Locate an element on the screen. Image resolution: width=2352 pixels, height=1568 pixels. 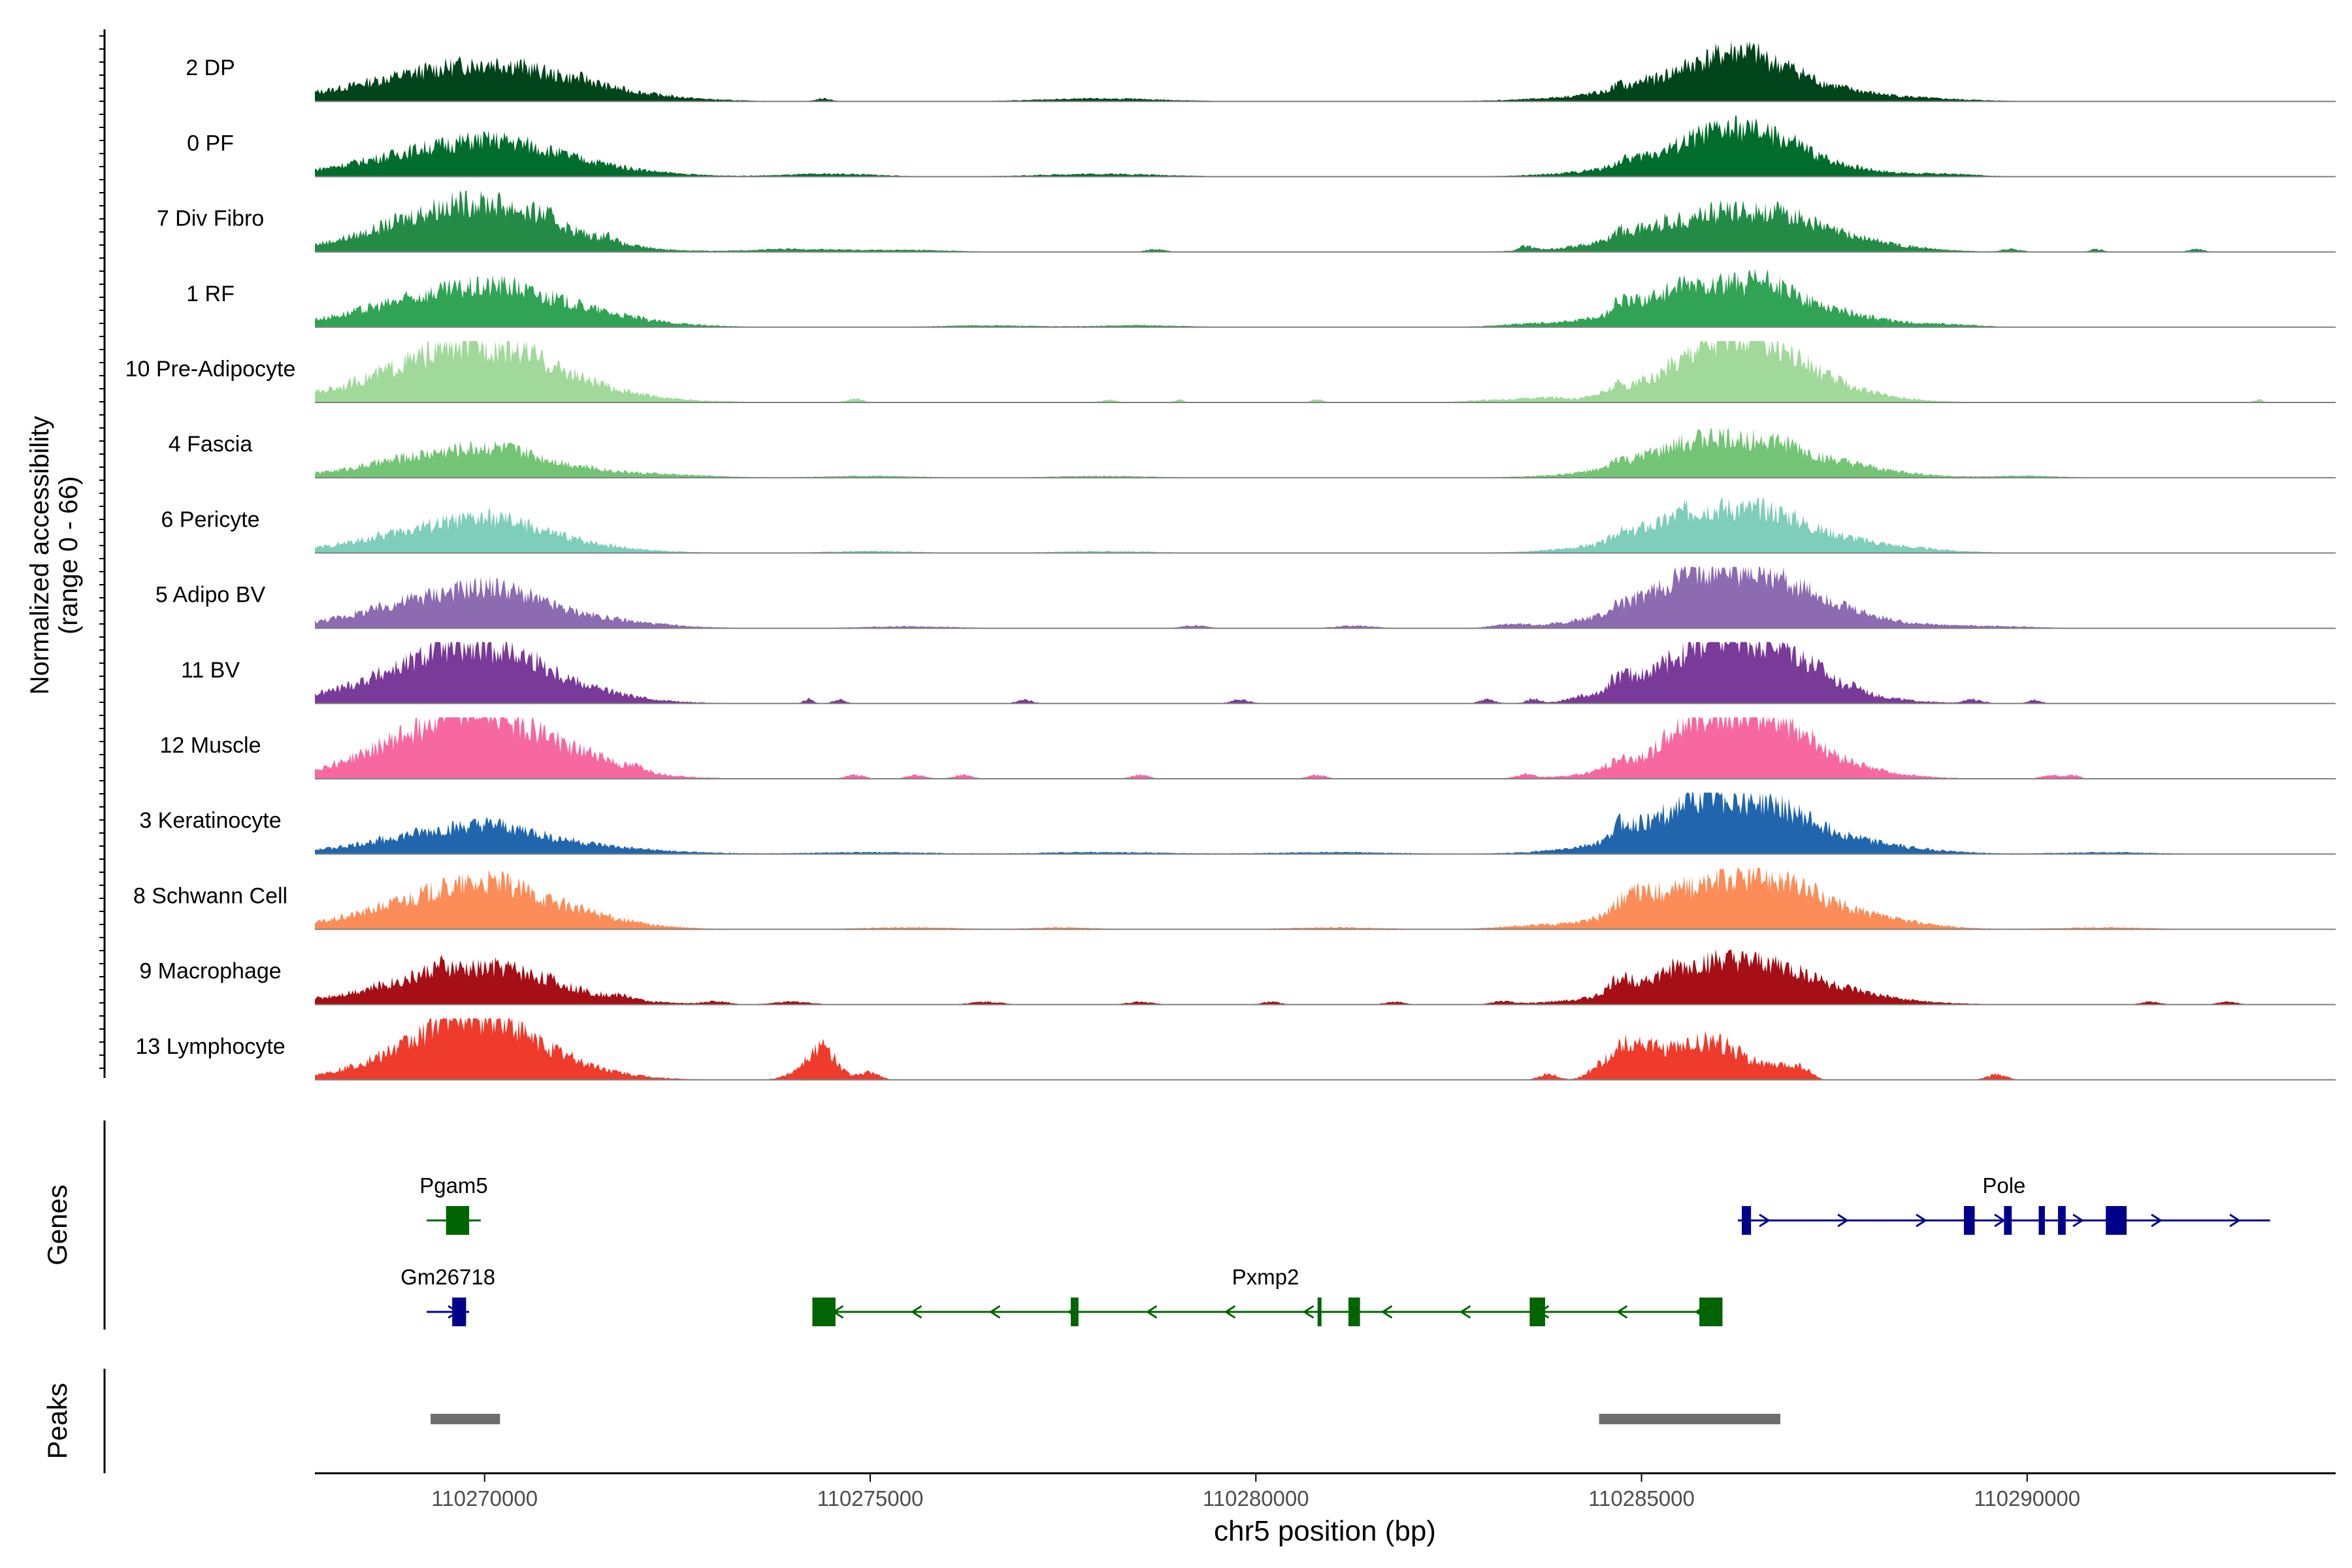
peaks-track: Peaks is located at coordinates (911, 1421).